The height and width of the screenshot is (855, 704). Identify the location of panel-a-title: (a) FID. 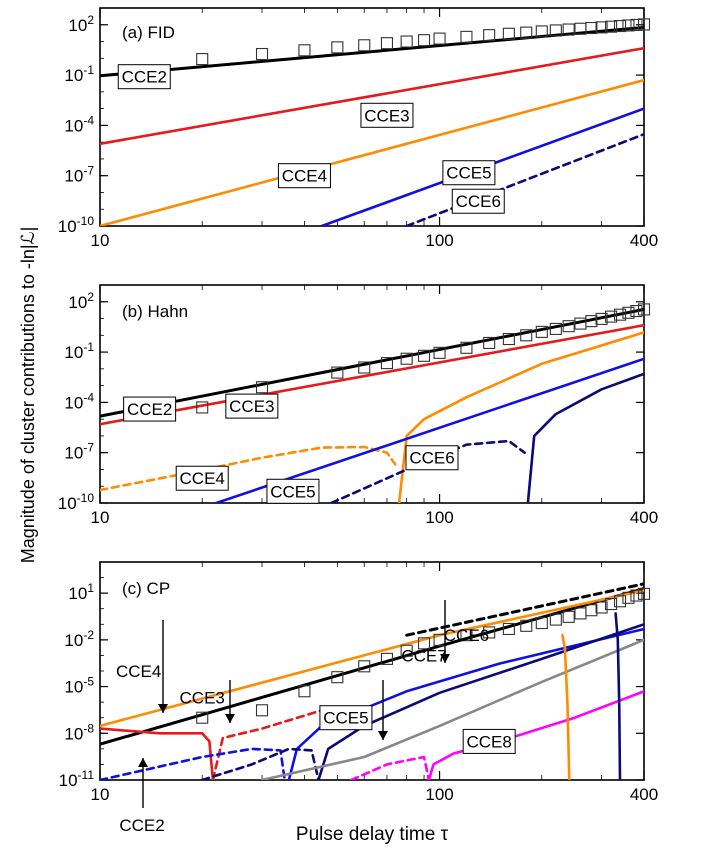
(148, 32).